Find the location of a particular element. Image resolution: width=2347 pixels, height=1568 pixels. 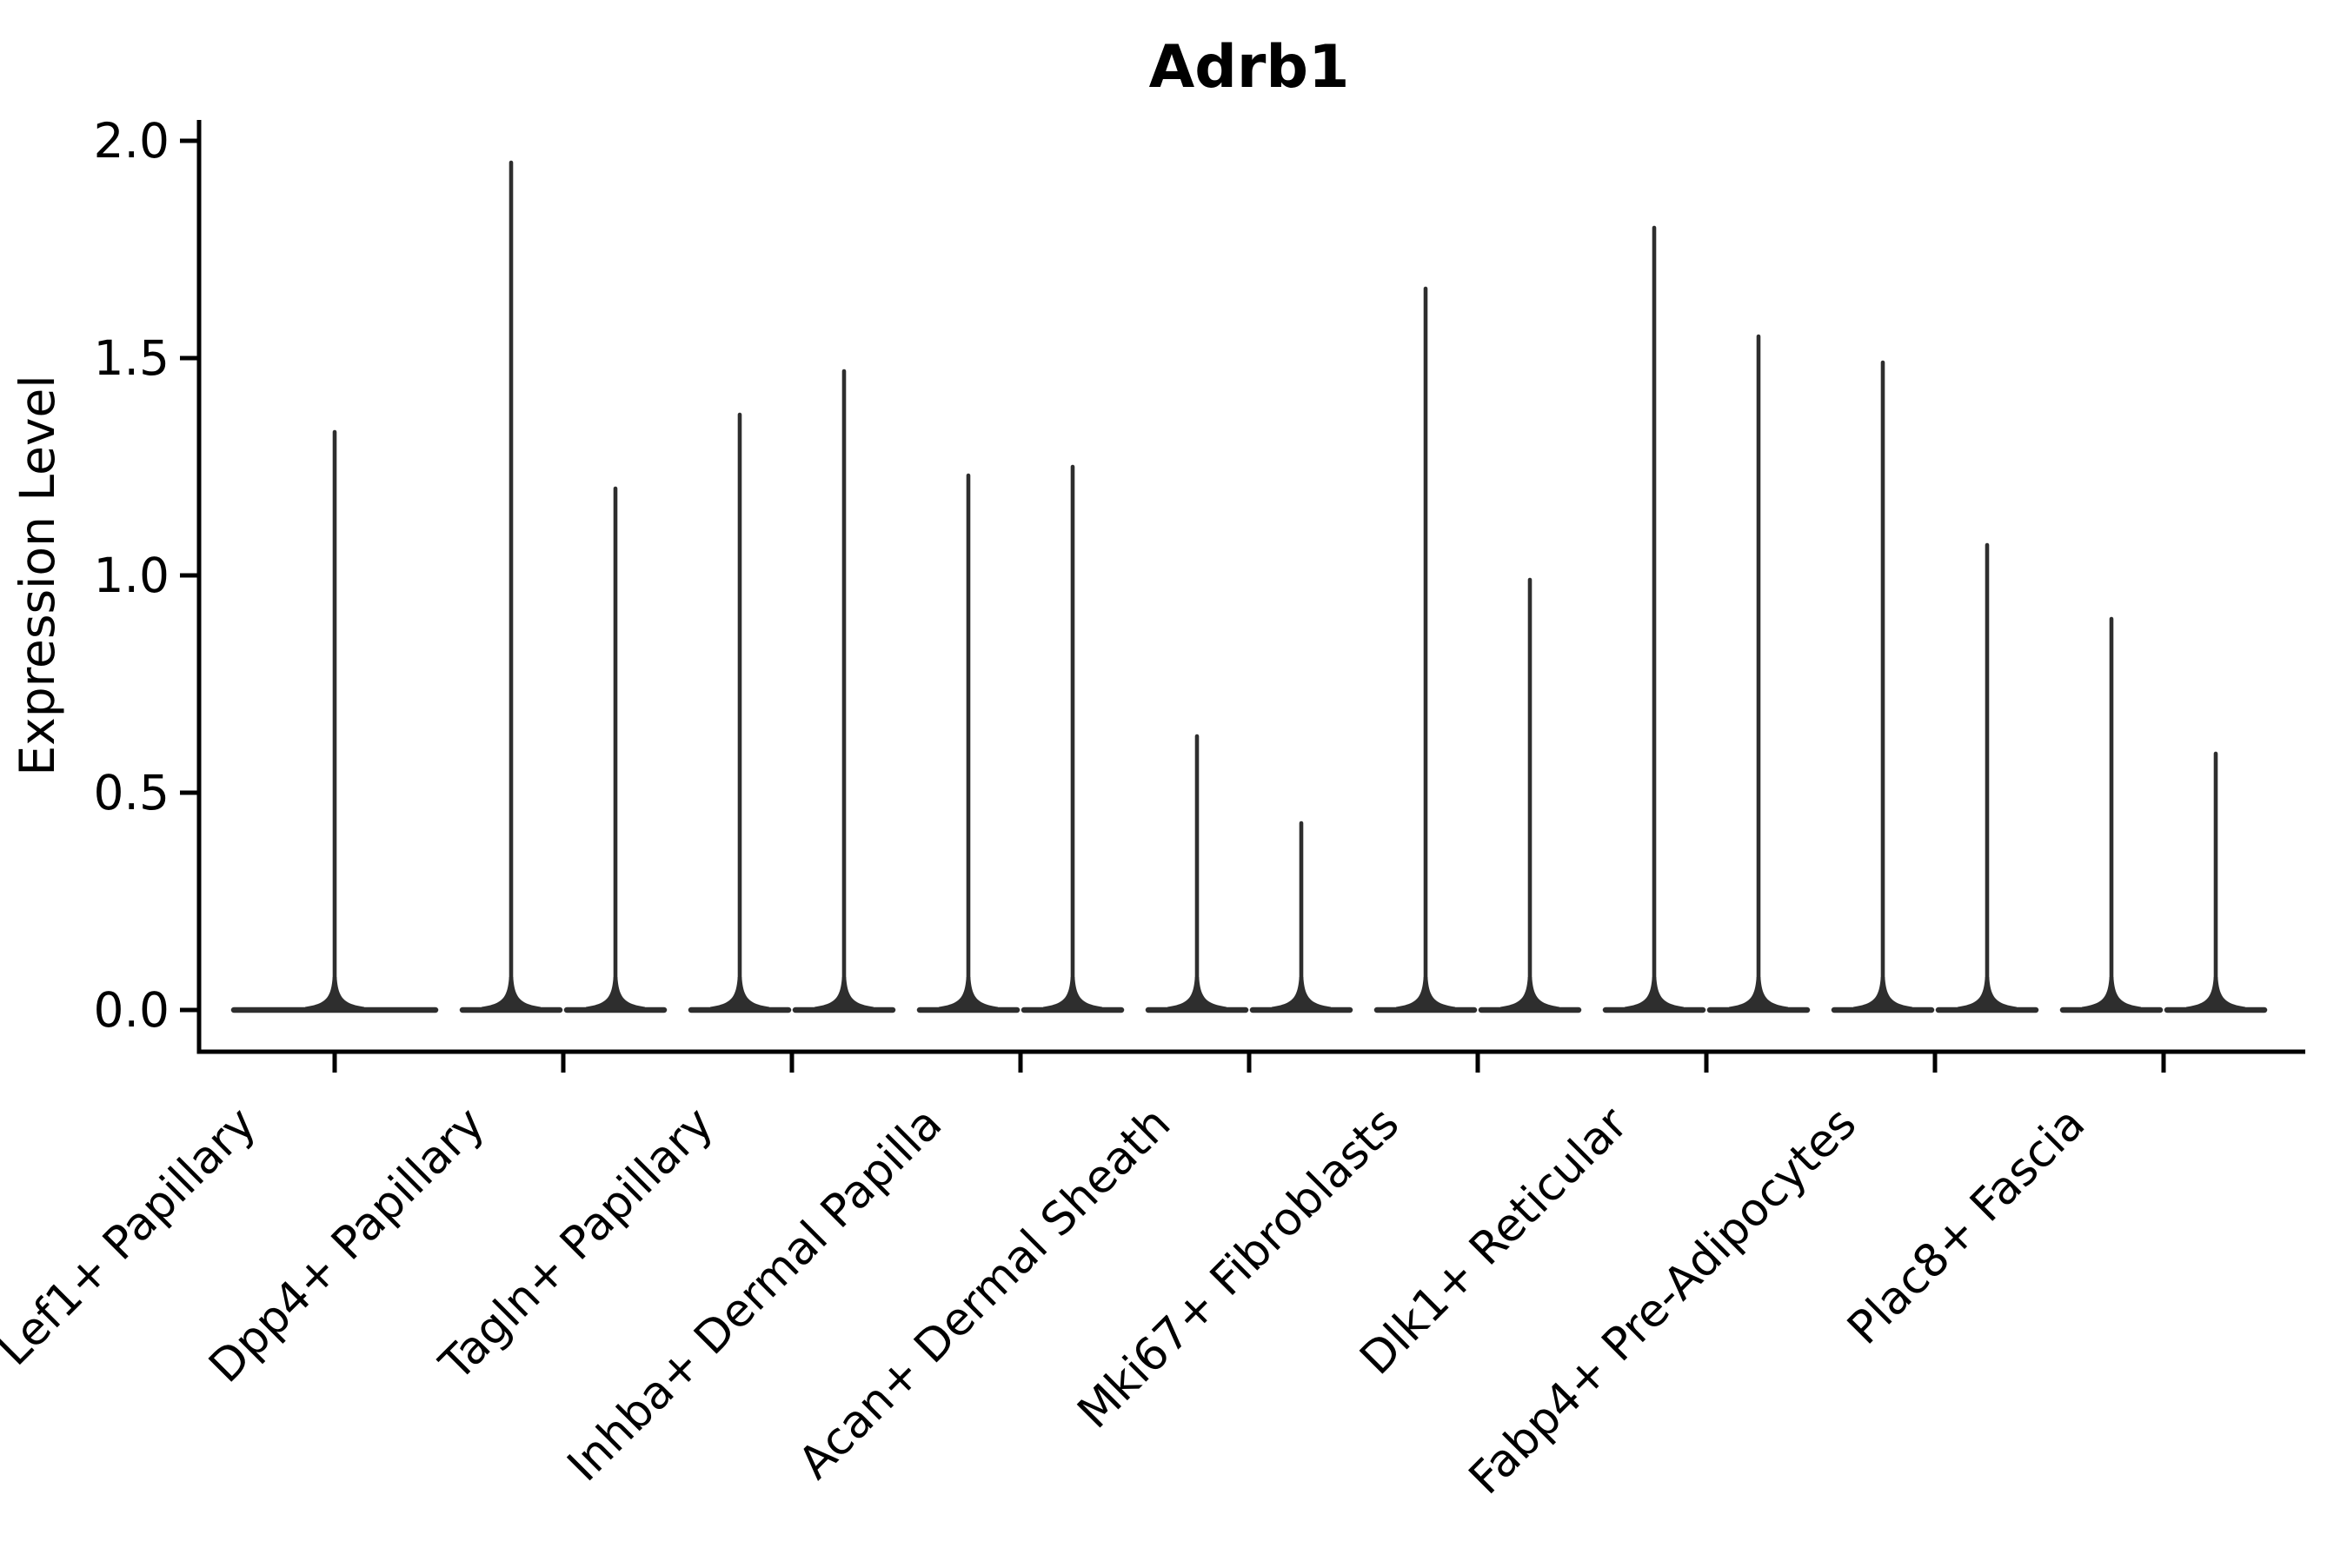

x-tick-label: Acan+ Dermal Sheath is located at coordinates (985, 1294).